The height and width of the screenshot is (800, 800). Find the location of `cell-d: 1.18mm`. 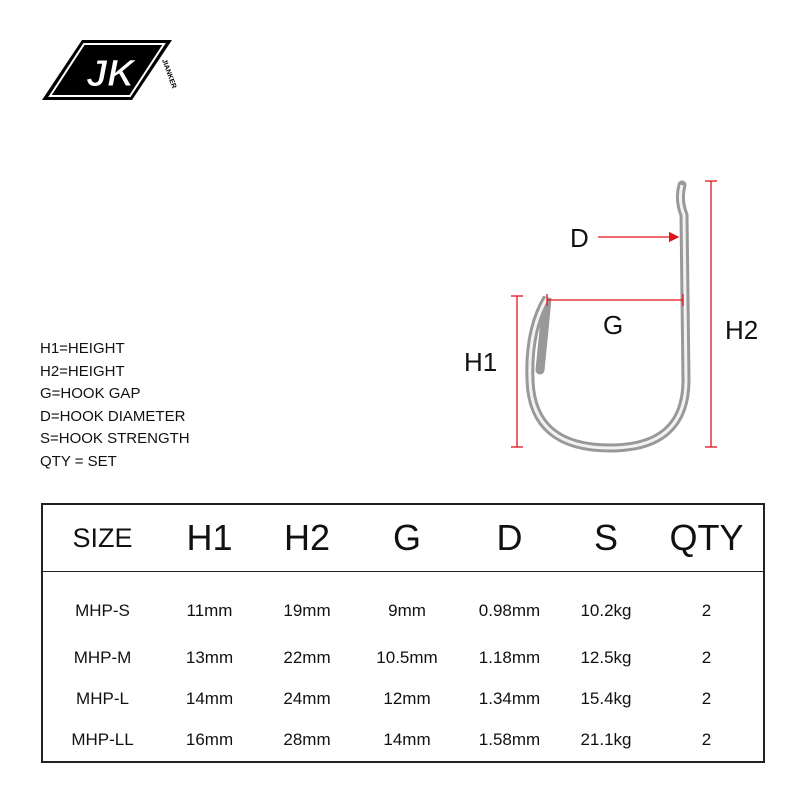

cell-d: 1.18mm is located at coordinates (509, 658).